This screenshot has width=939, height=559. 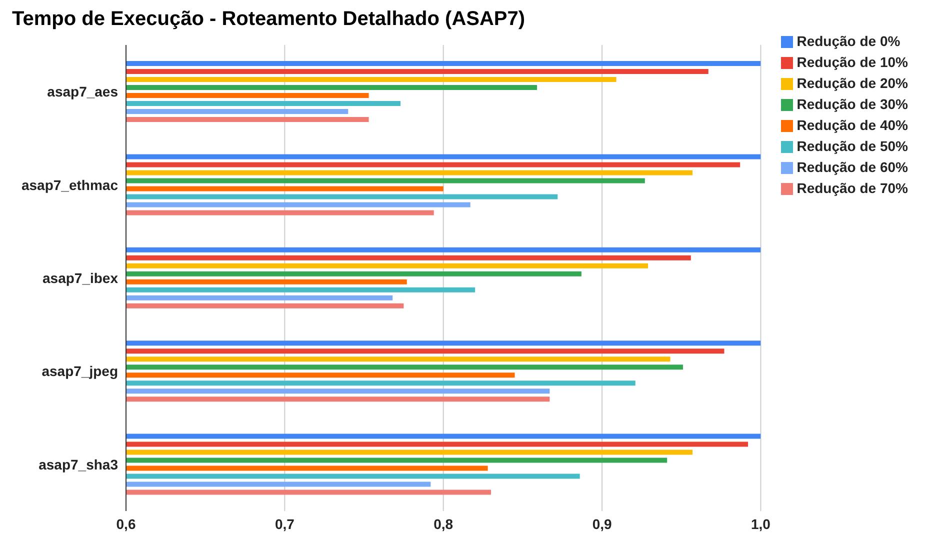 I want to click on y-tick-label: asap7_ethmac, so click(x=69, y=184).